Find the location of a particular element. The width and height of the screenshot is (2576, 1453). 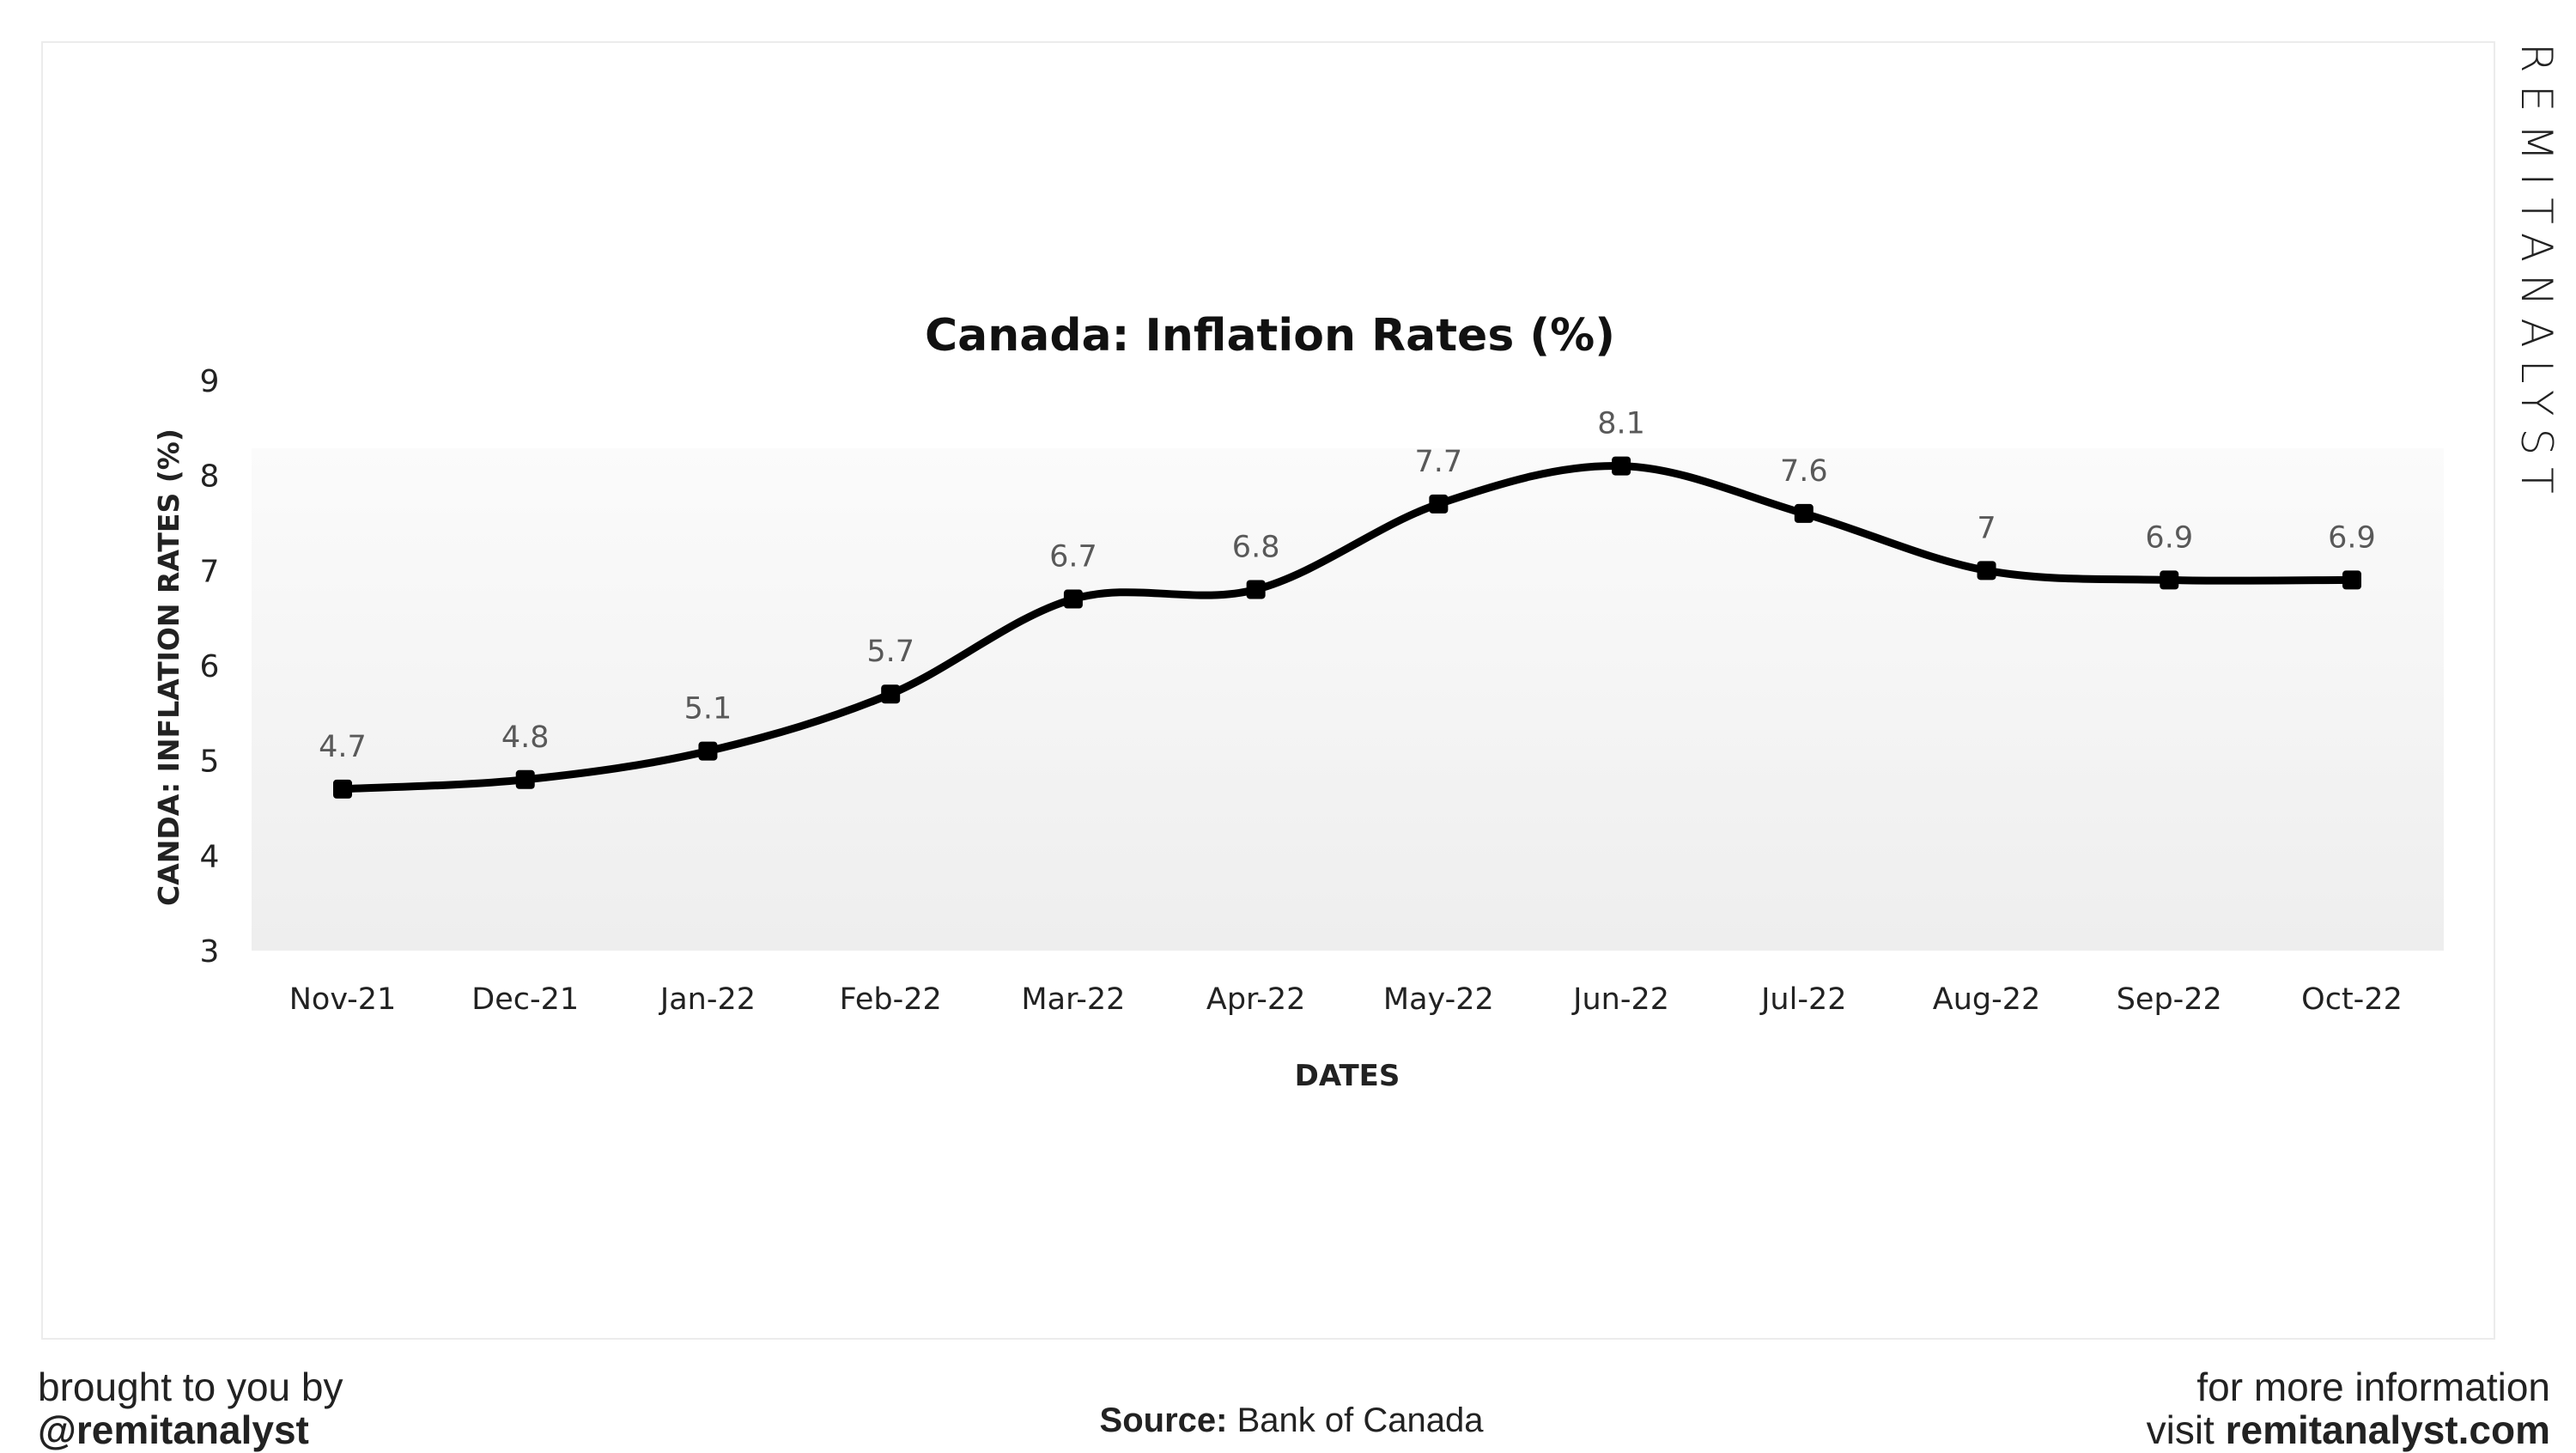

site-link: remitanalyst.com is located at coordinates (2387, 1430).